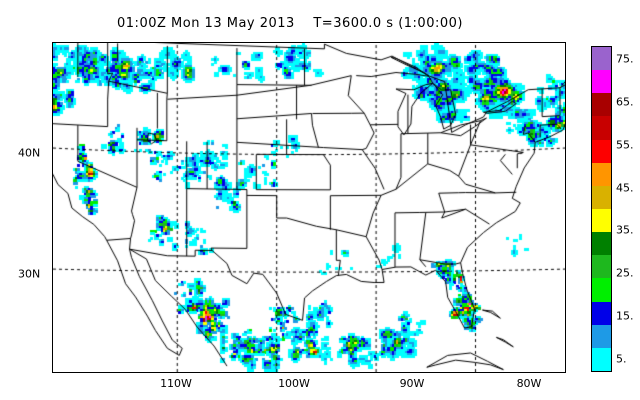 Image resolution: width=640 pixels, height=400 pixels. Describe the element at coordinates (625, 230) in the screenshot. I see `colorbar-tick-label: 35.` at that location.